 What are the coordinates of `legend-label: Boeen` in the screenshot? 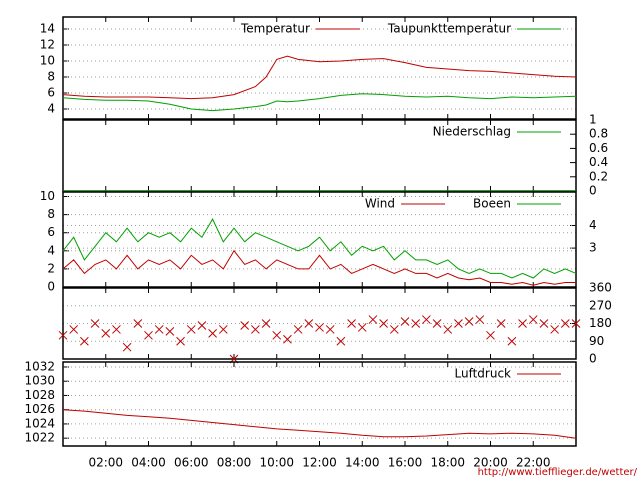 It's located at (492, 204).